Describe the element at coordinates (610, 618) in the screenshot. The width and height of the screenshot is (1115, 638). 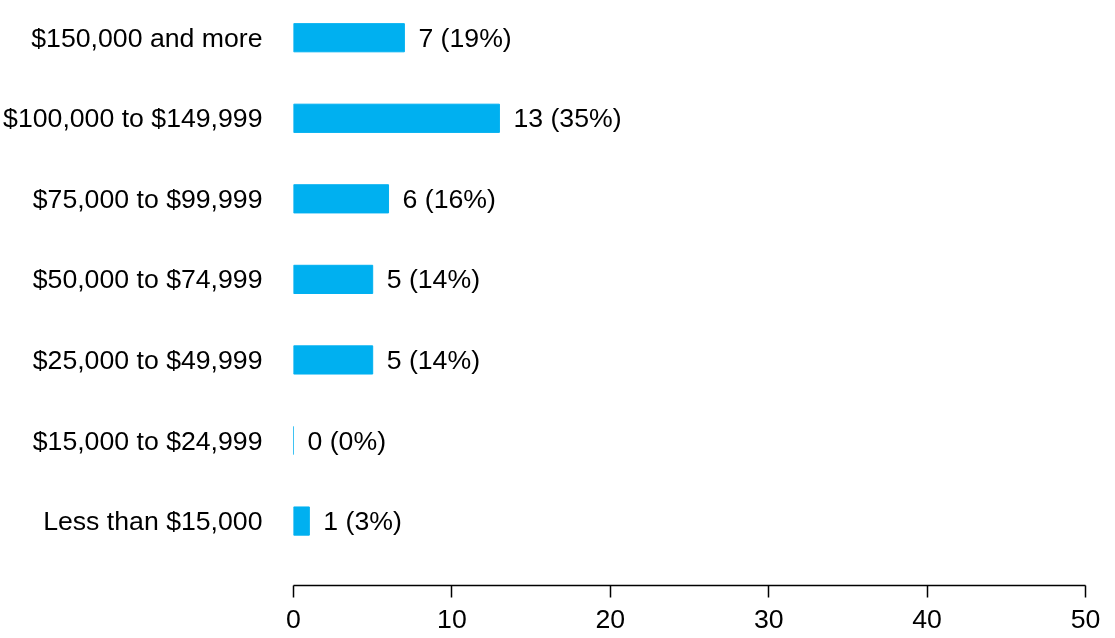
I see `x-tick-label: 20` at that location.